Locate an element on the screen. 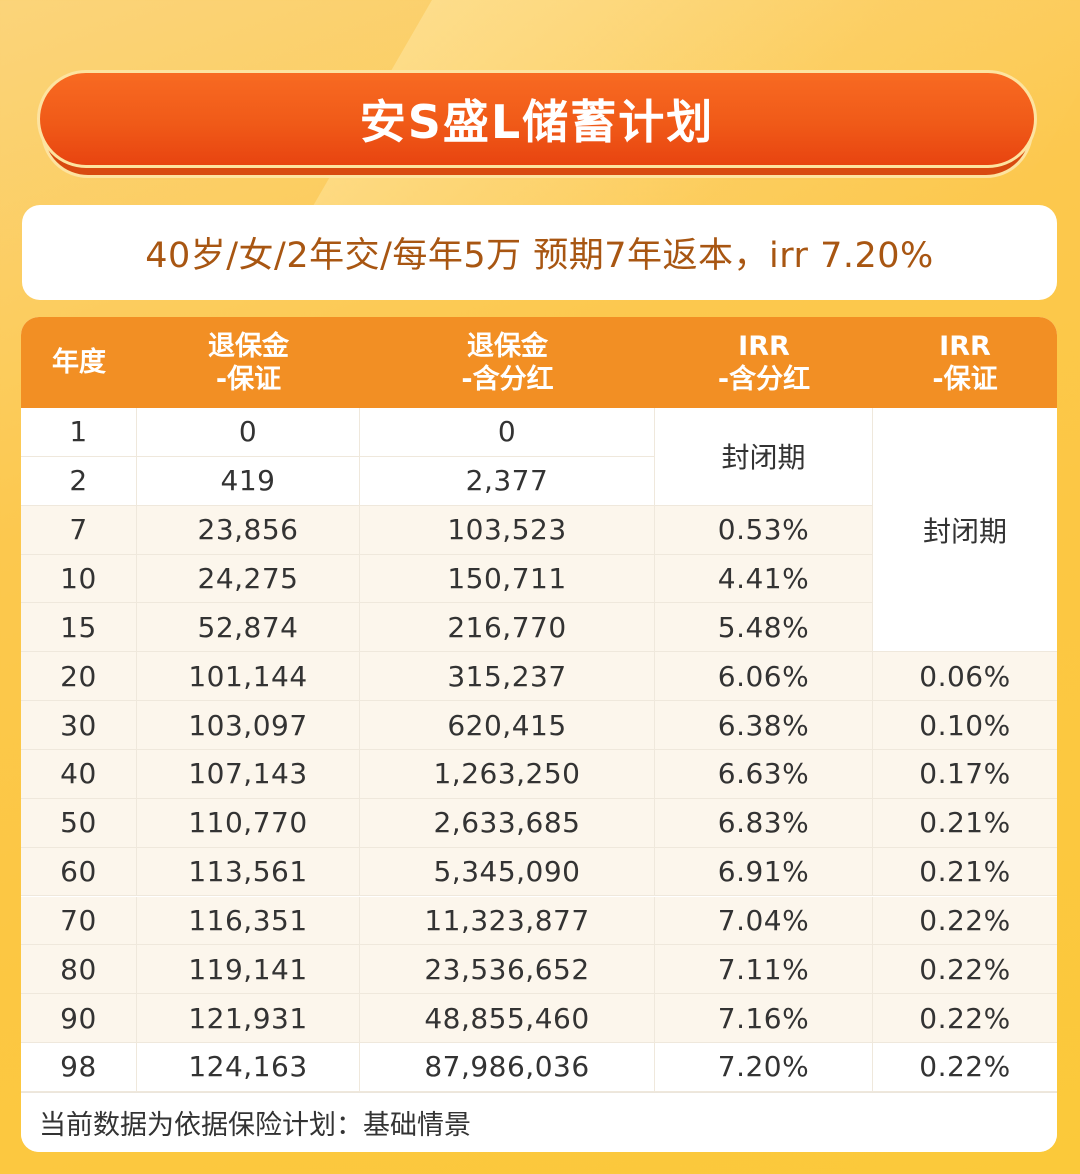 This screenshot has height=1174, width=1080. table-header: 年度 退保金 -保证 退保金 -含分红 IRR -含分红 IRR -保证 is located at coordinates (539, 362).